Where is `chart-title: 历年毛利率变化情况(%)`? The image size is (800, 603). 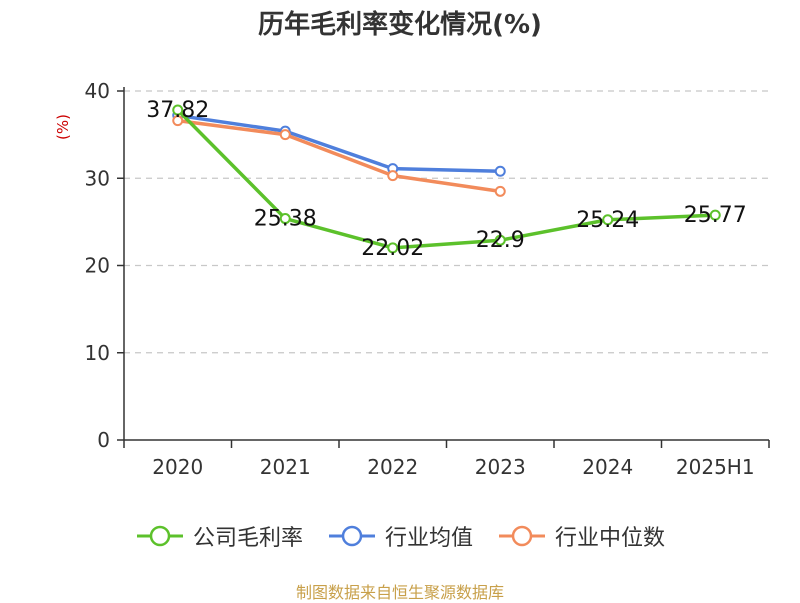 chart-title: 历年毛利率变化情况(%) is located at coordinates (400, 25).